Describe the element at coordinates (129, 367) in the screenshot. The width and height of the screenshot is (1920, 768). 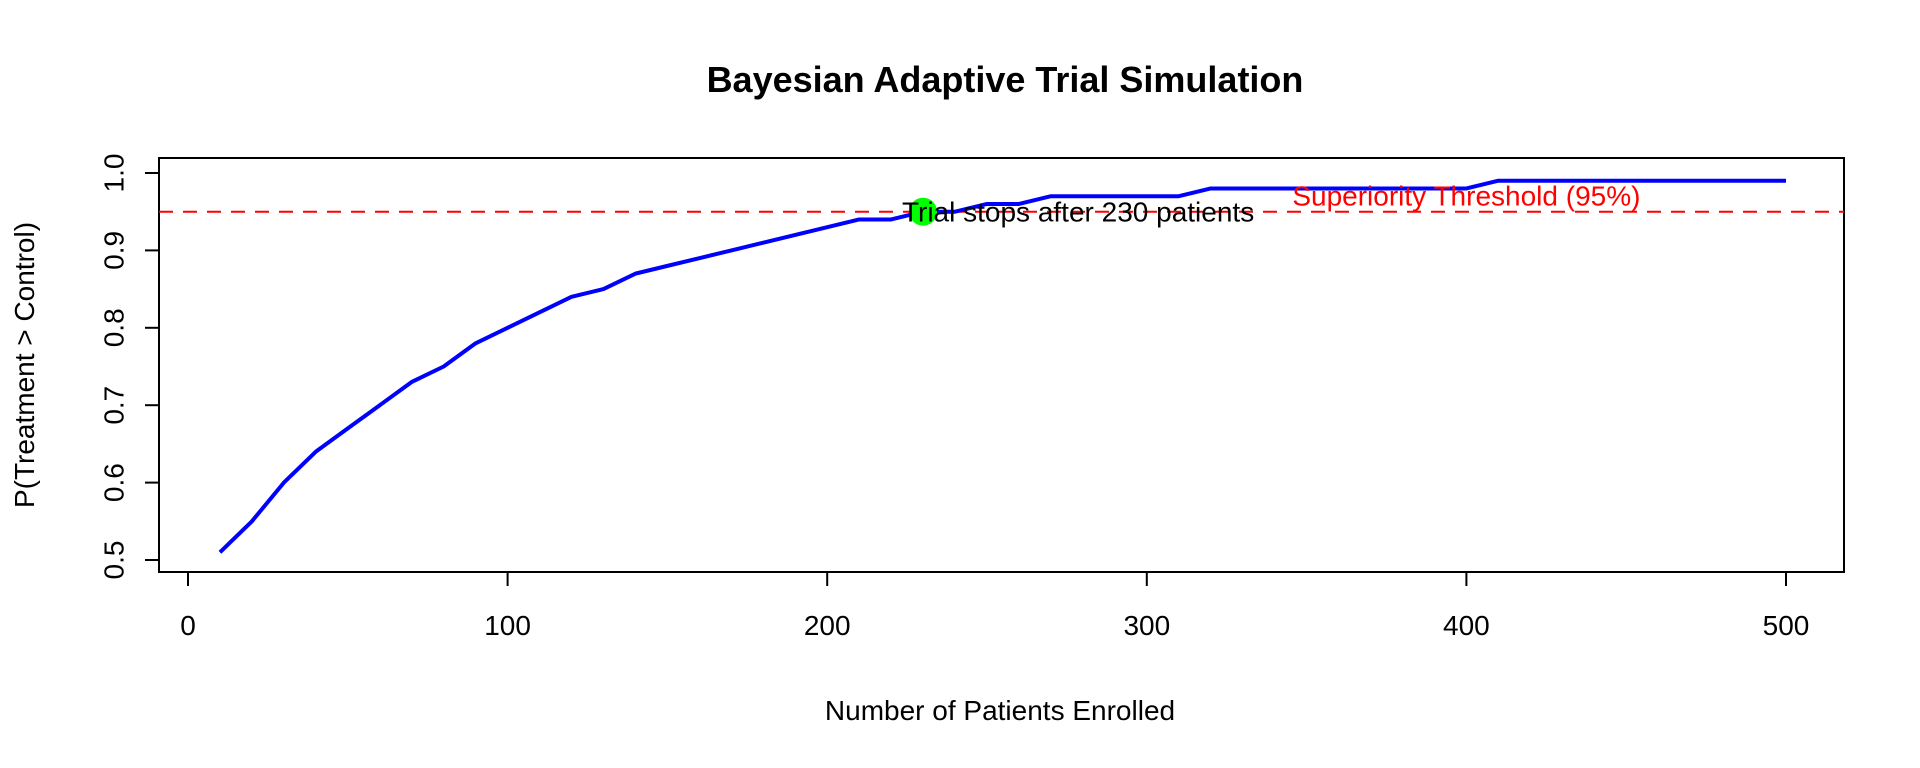
I see `y-axis: 0.5 0.6 0.7 0.8 0.9 1.0` at that location.